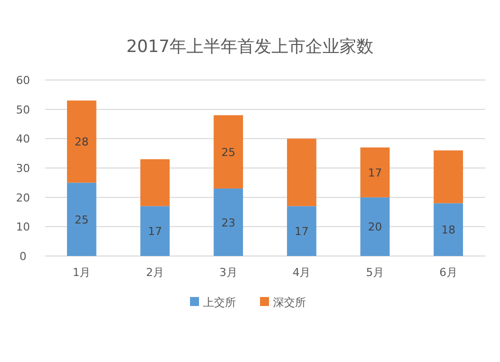 Image resolution: width=500 pixels, height=362 pixels. What do you see at coordinates (81, 272) in the screenshot?
I see `x-tick-label: 1月` at bounding box center [81, 272].